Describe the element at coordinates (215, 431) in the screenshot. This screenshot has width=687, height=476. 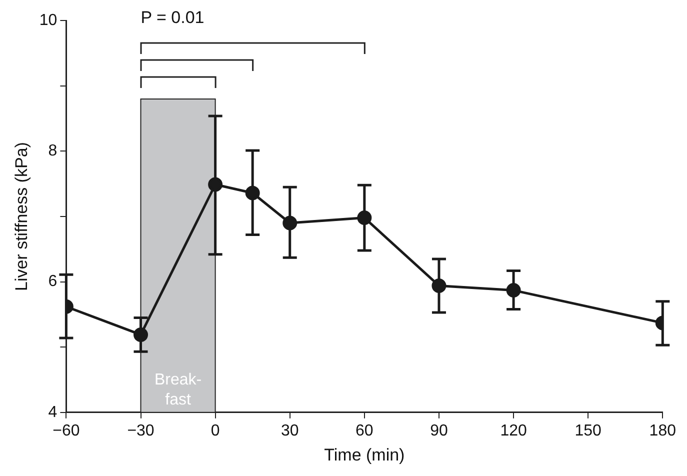
I see `x-tick-label: 0` at that location.